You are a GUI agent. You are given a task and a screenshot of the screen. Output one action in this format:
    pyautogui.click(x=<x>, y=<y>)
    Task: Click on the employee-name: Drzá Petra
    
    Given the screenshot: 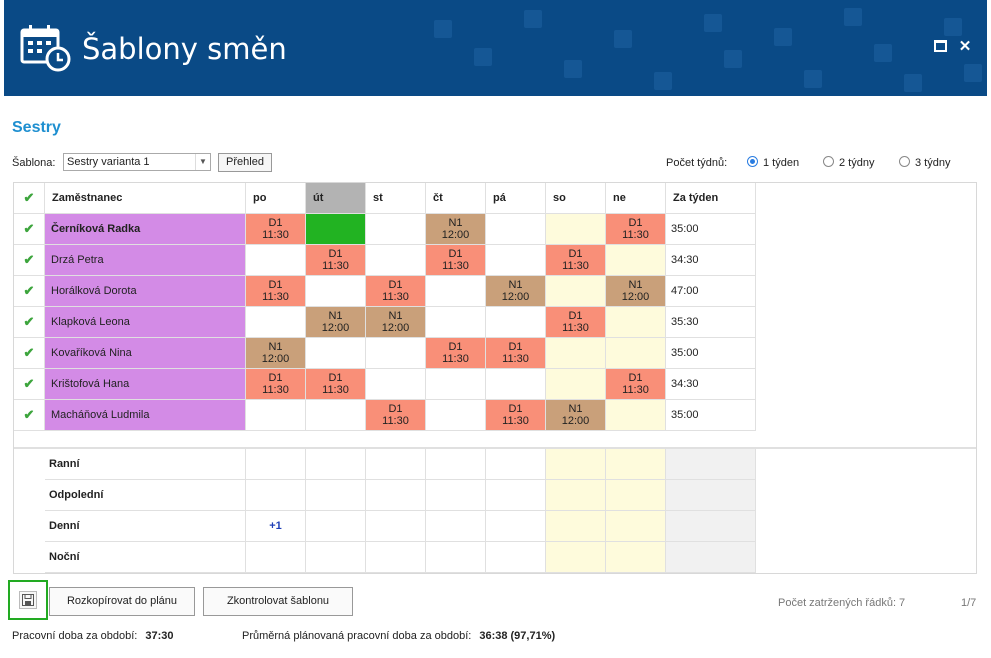 What is the action you would take?
    pyautogui.click(x=145, y=260)
    